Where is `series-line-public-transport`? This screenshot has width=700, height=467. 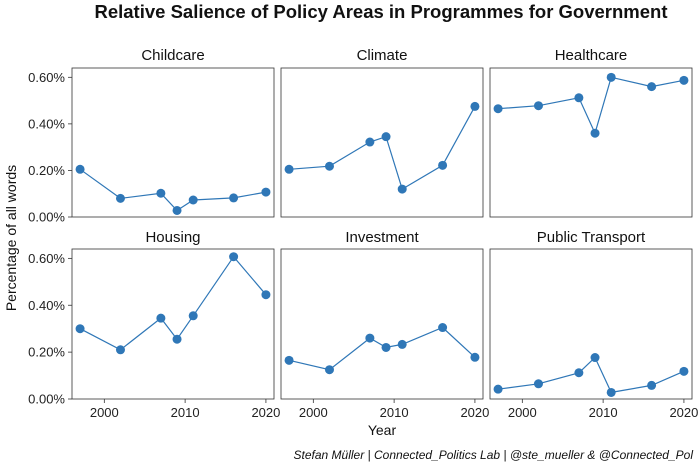 series-line-public-transport is located at coordinates (591, 375).